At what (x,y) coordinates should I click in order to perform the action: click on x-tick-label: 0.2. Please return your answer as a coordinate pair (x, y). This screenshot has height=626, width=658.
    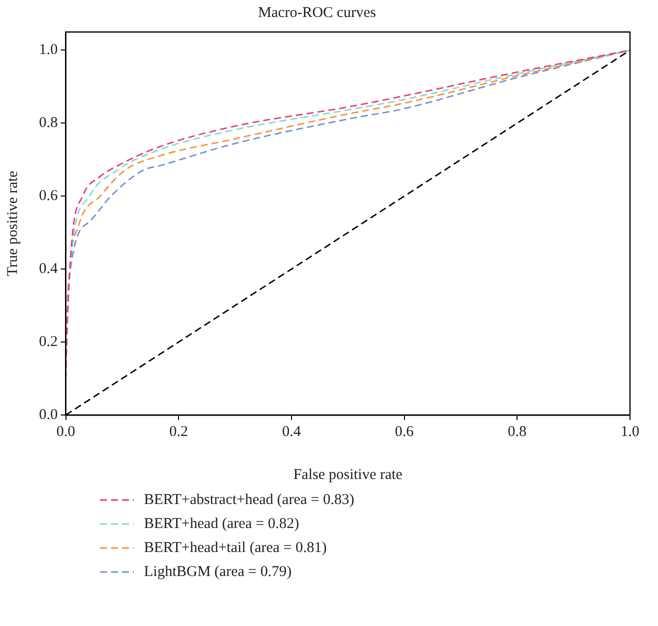
    Looking at the image, I should click on (178, 432).